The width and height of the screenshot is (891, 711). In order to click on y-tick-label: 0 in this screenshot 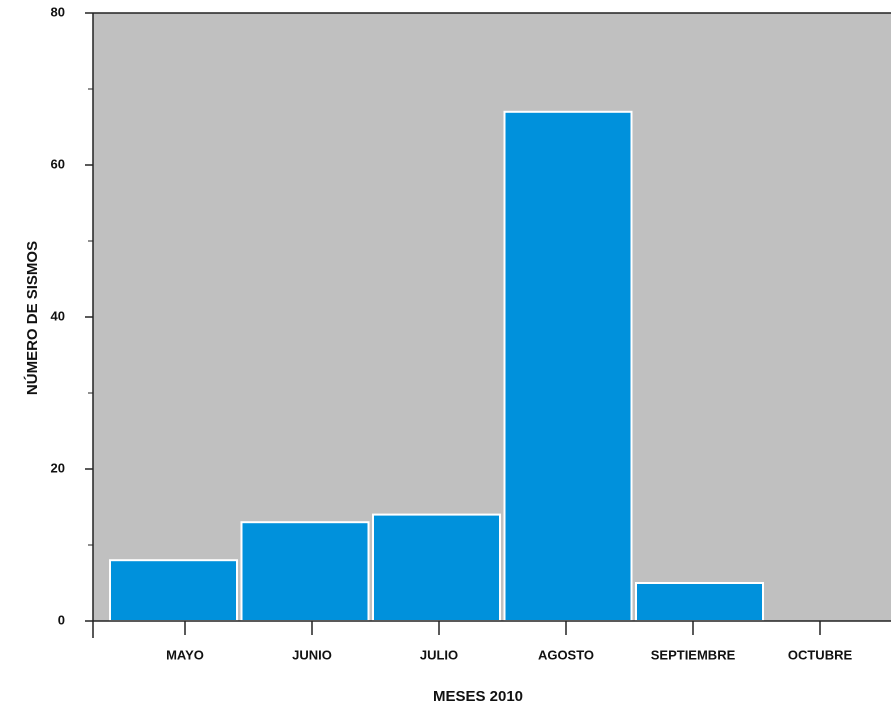, I will do `click(61, 619)`.